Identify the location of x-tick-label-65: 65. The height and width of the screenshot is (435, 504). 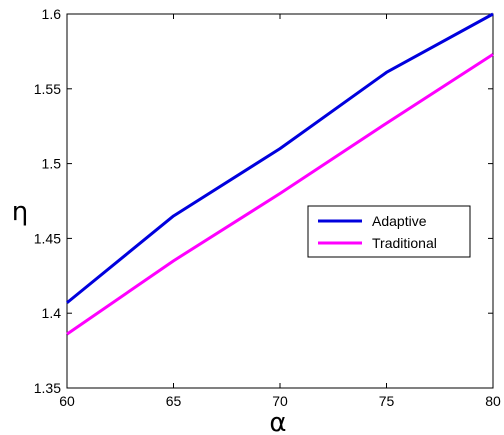
(174, 401).